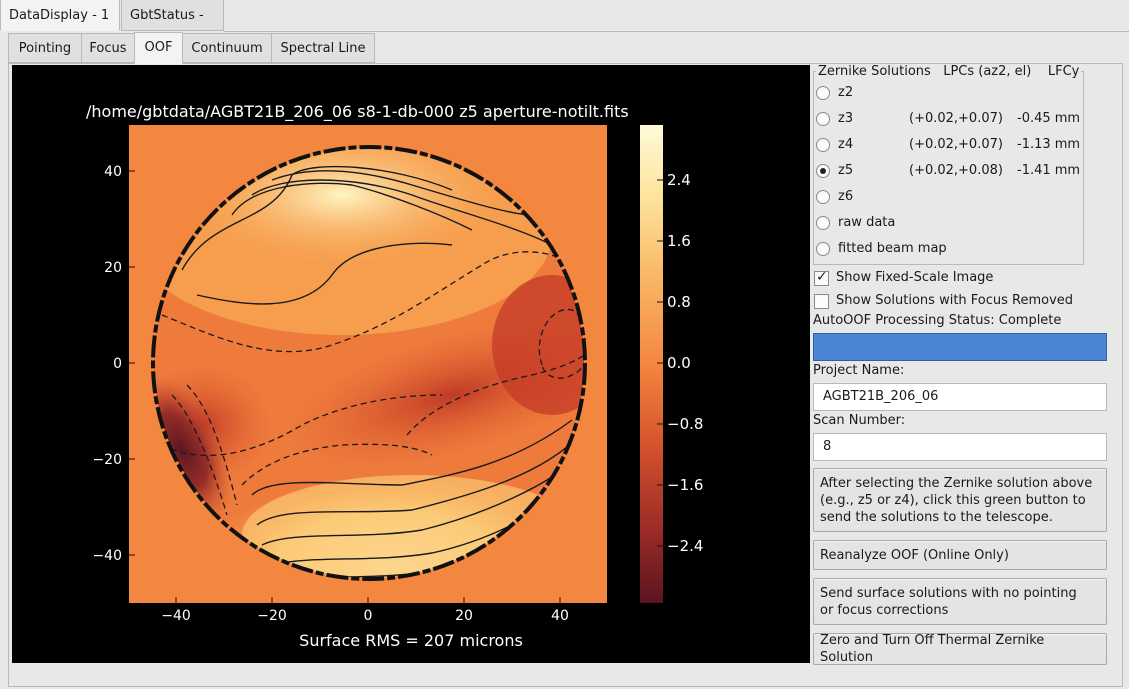  Describe the element at coordinates (949, 71) in the screenshot. I see `zernike-group-title: Zernike Solutions LPCs (az2, el) LFCy` at that location.